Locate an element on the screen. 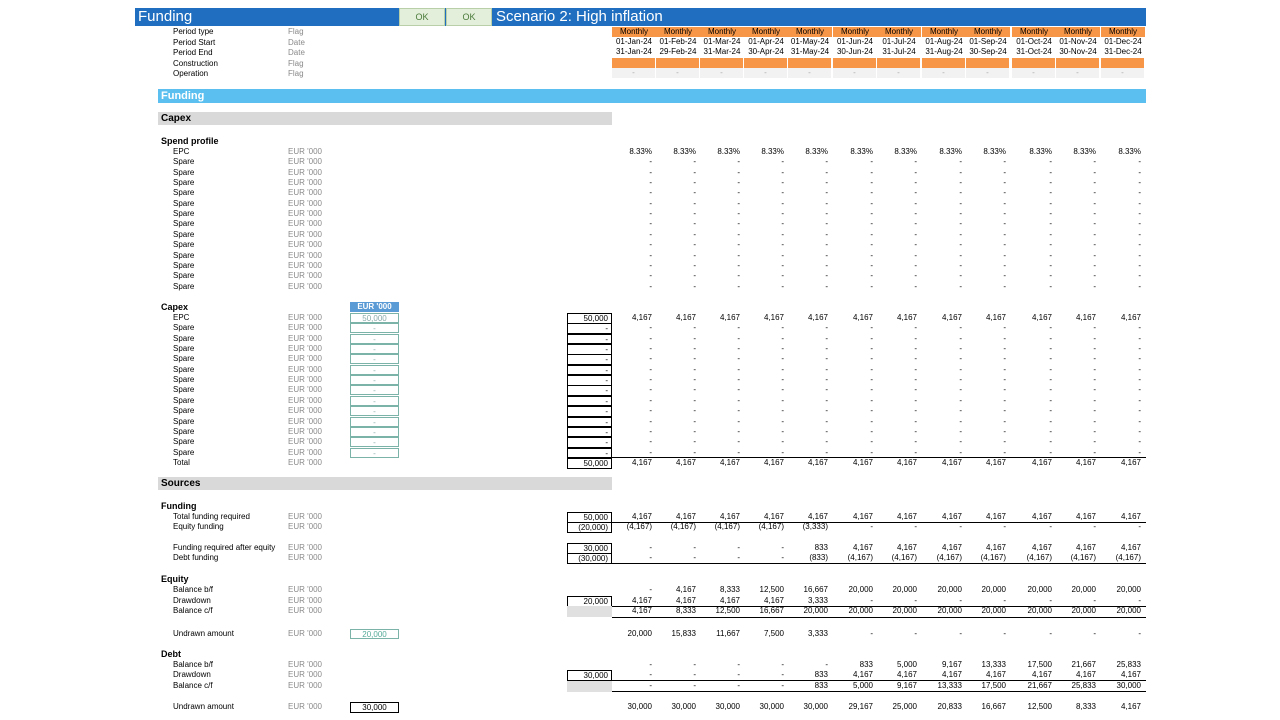 The width and height of the screenshot is (1280, 720). operation-flag-cell: - is located at coordinates (766, 73).